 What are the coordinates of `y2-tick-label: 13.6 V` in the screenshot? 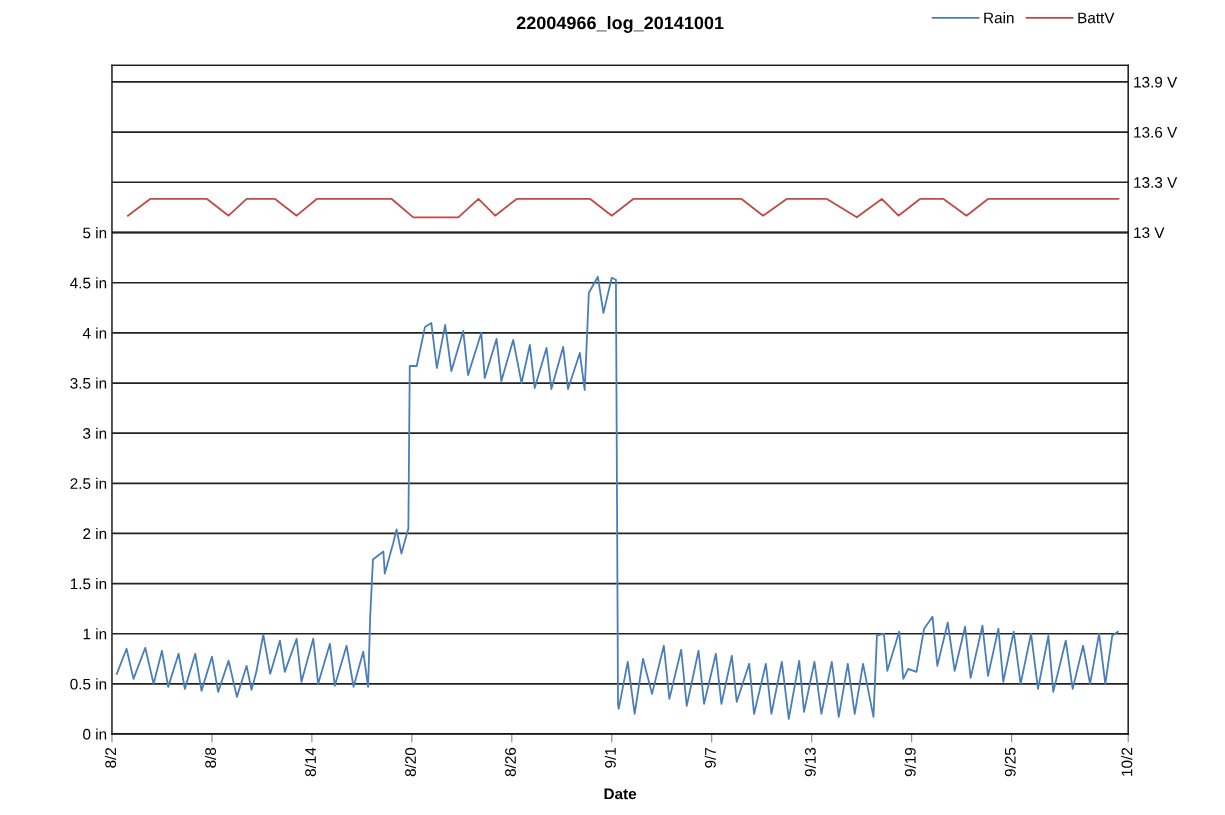 It's located at (1156, 132).